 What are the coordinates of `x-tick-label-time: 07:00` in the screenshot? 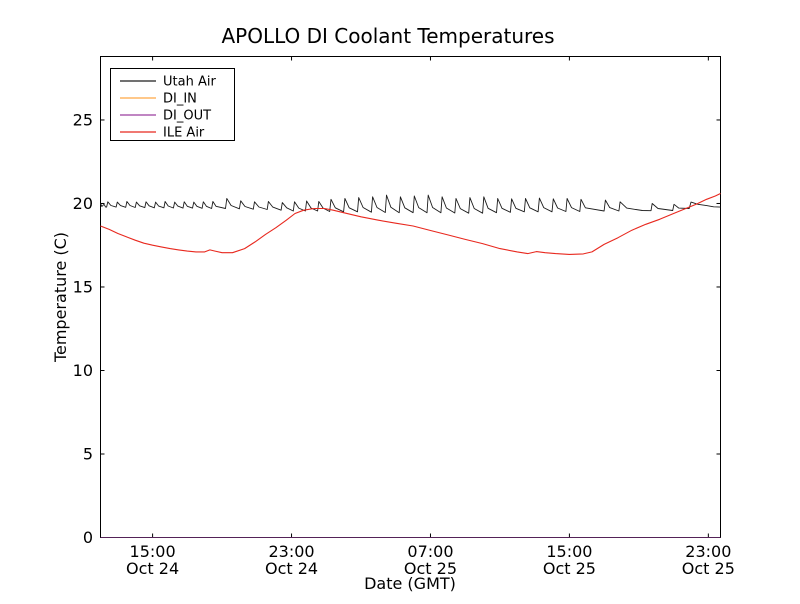 It's located at (430, 551).